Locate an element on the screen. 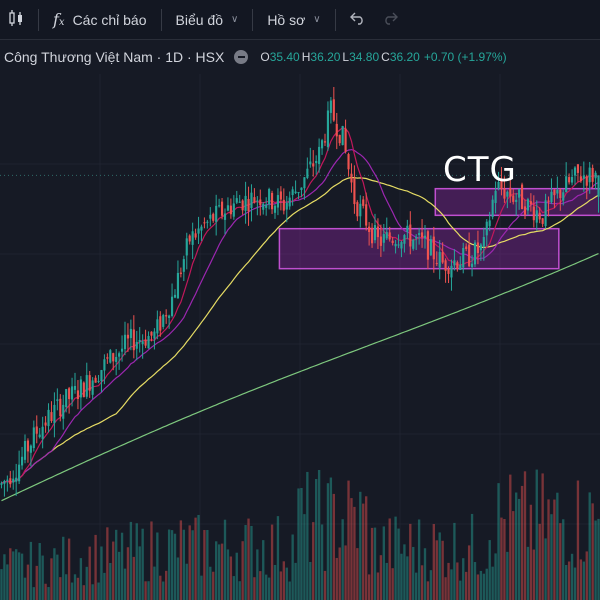  ticker-annotation: CTG is located at coordinates (480, 170).